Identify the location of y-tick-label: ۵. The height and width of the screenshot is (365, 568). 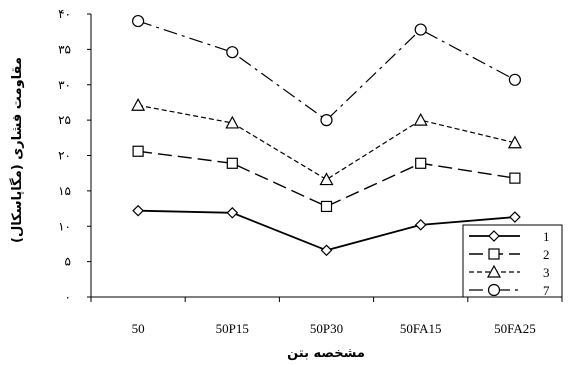
(68, 262).